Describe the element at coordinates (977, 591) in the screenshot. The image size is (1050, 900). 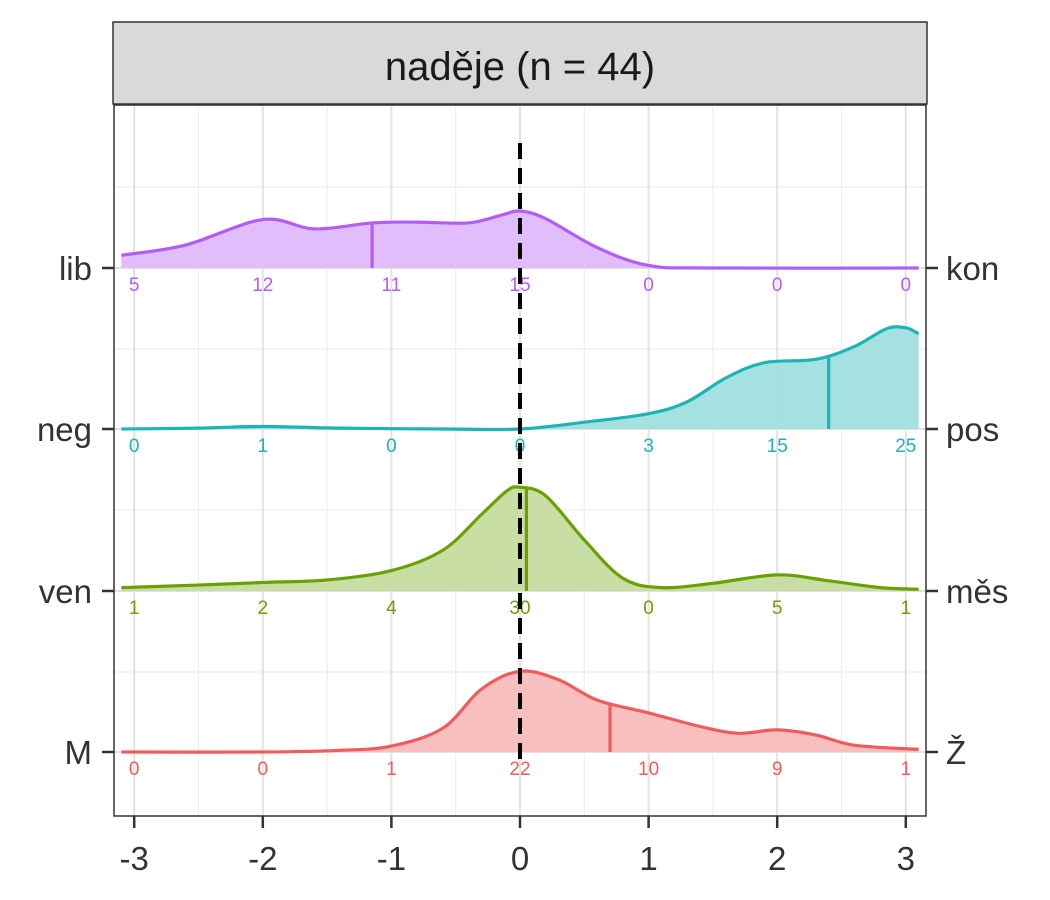
I see `y-label-right: měs` at that location.